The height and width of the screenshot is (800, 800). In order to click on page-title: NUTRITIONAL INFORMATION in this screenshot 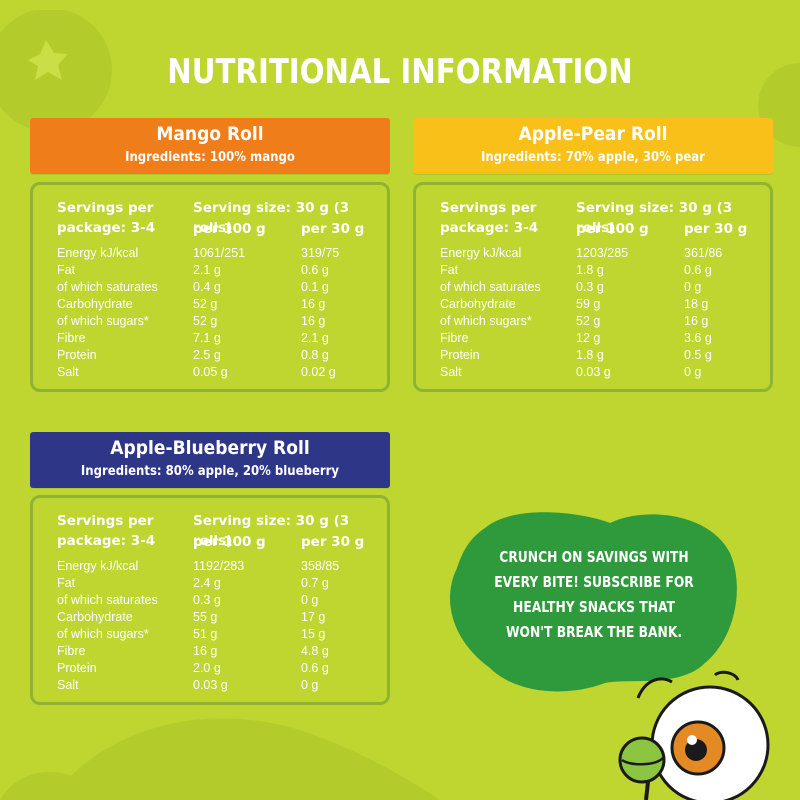, I will do `click(400, 72)`.